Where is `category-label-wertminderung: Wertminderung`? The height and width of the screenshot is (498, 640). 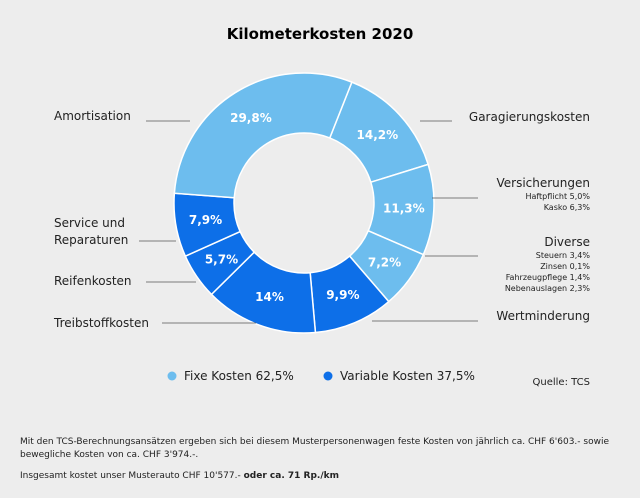
category-label-wertminderung: Wertminderung is located at coordinates (543, 316).